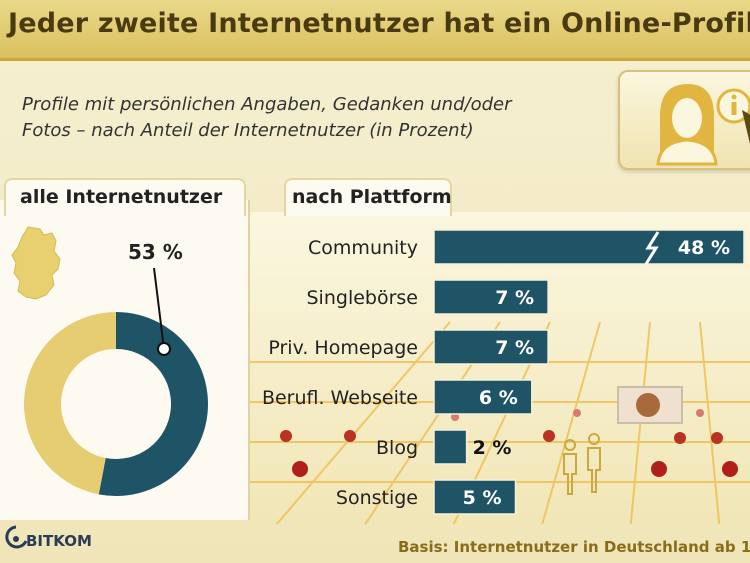  I want to click on donut-chart, so click(116, 382).